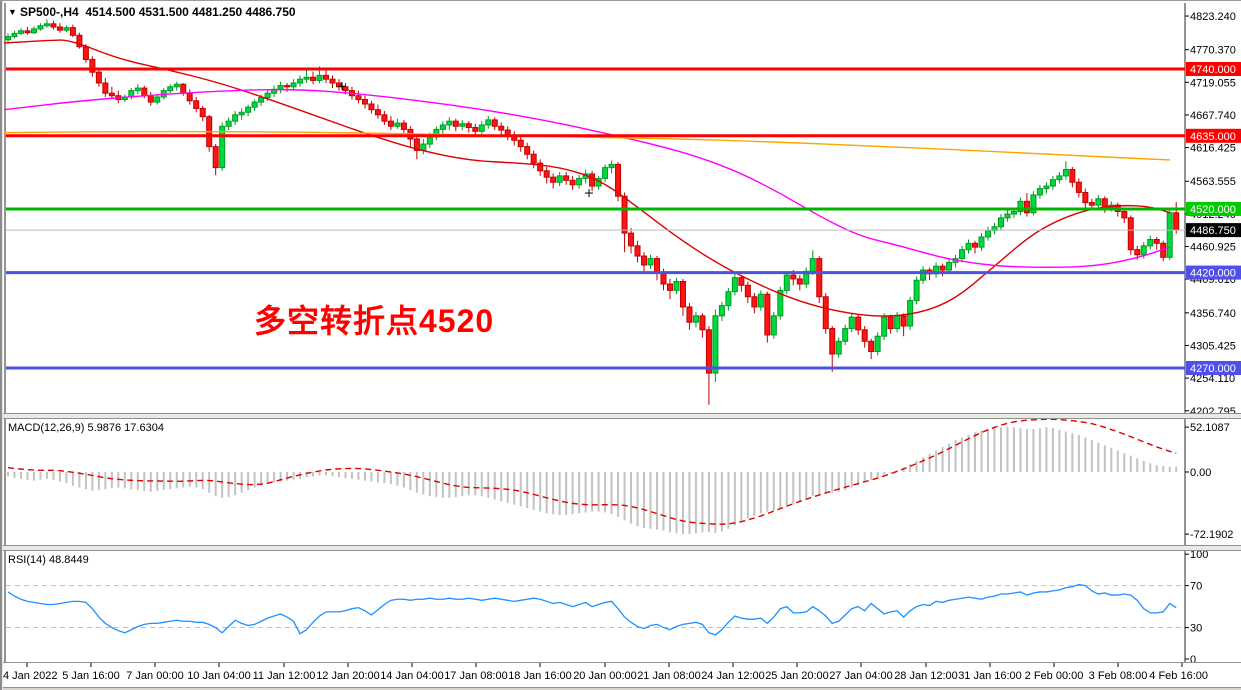  What do you see at coordinates (1054, 676) in the screenshot?
I see `svg-text: 2 Feb 00:00` at bounding box center [1054, 676].